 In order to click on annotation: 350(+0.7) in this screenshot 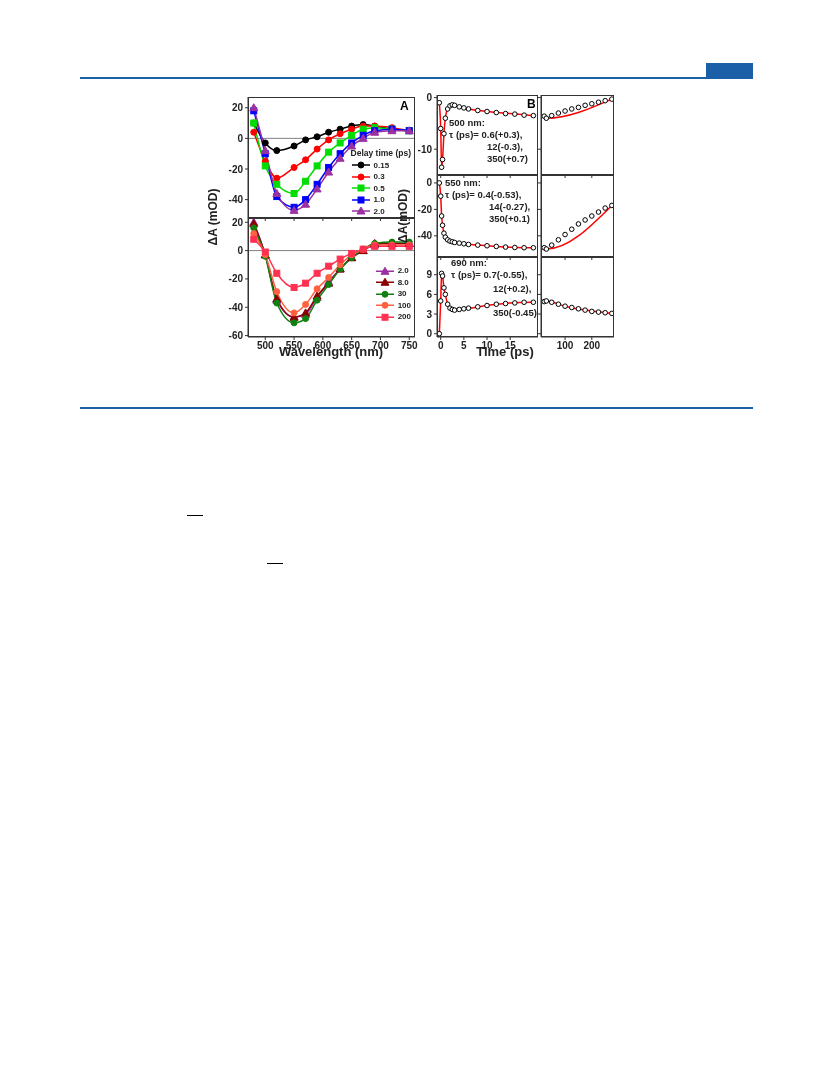, I will do `click(507, 158)`.